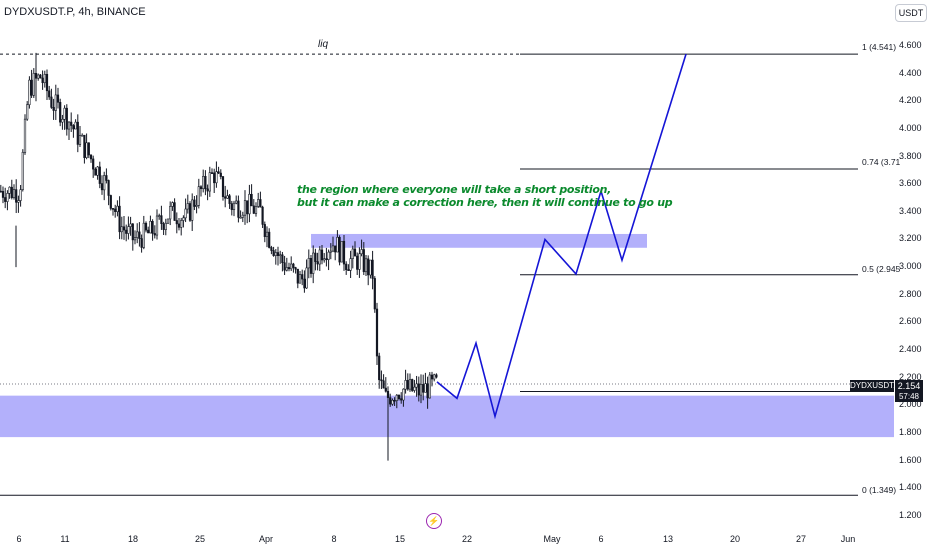 The height and width of the screenshot is (550, 932). I want to click on y-tick-label: 3.800, so click(910, 155).